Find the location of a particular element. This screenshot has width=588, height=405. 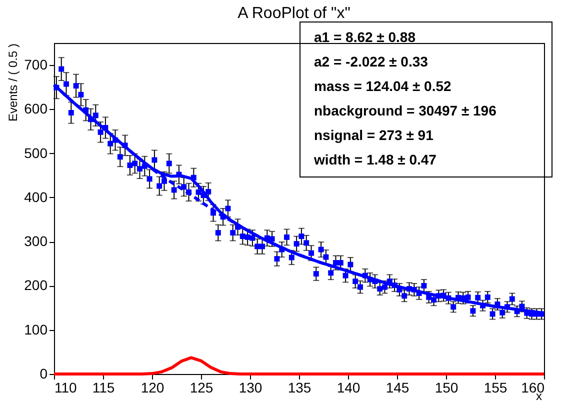

line-series is located at coordinates (299, 366).